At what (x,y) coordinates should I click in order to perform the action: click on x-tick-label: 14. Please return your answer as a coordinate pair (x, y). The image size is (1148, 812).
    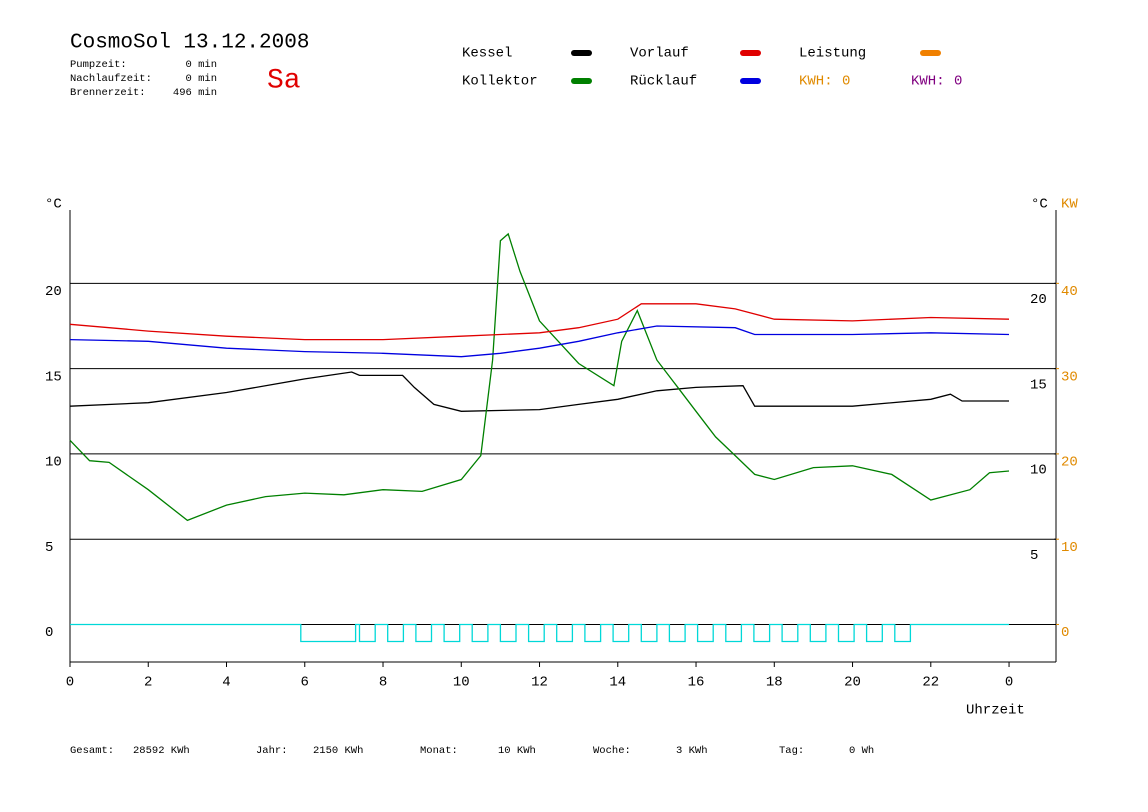
    Looking at the image, I should click on (617, 683).